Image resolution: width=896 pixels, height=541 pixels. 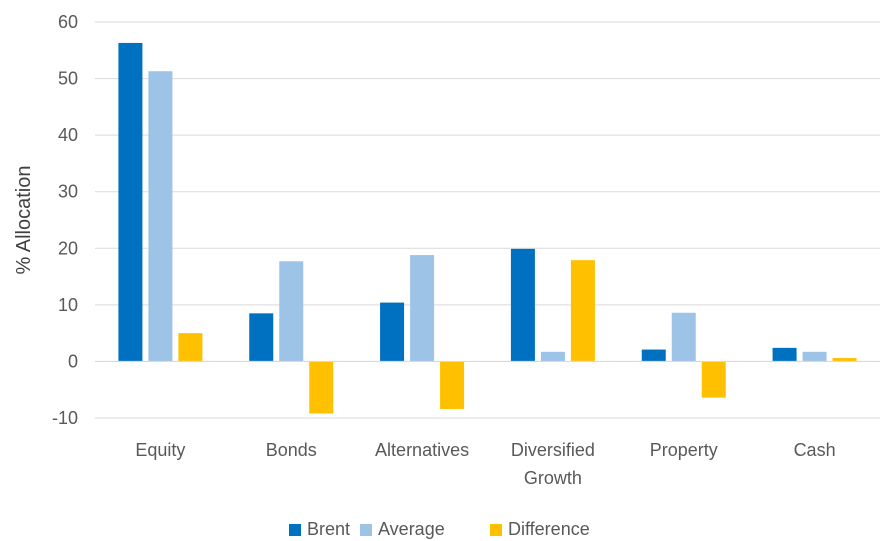 I want to click on legend-swatch-average, so click(x=366, y=530).